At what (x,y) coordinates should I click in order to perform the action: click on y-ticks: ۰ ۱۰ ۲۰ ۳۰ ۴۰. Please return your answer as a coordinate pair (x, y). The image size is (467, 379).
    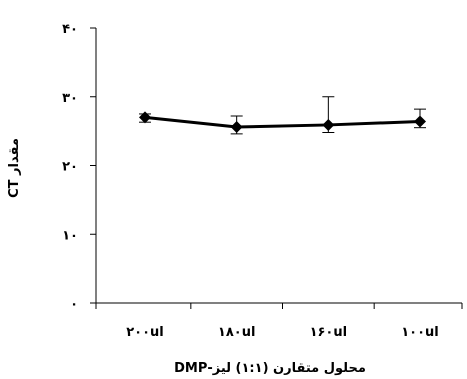
    Looking at the image, I should click on (79, 167).